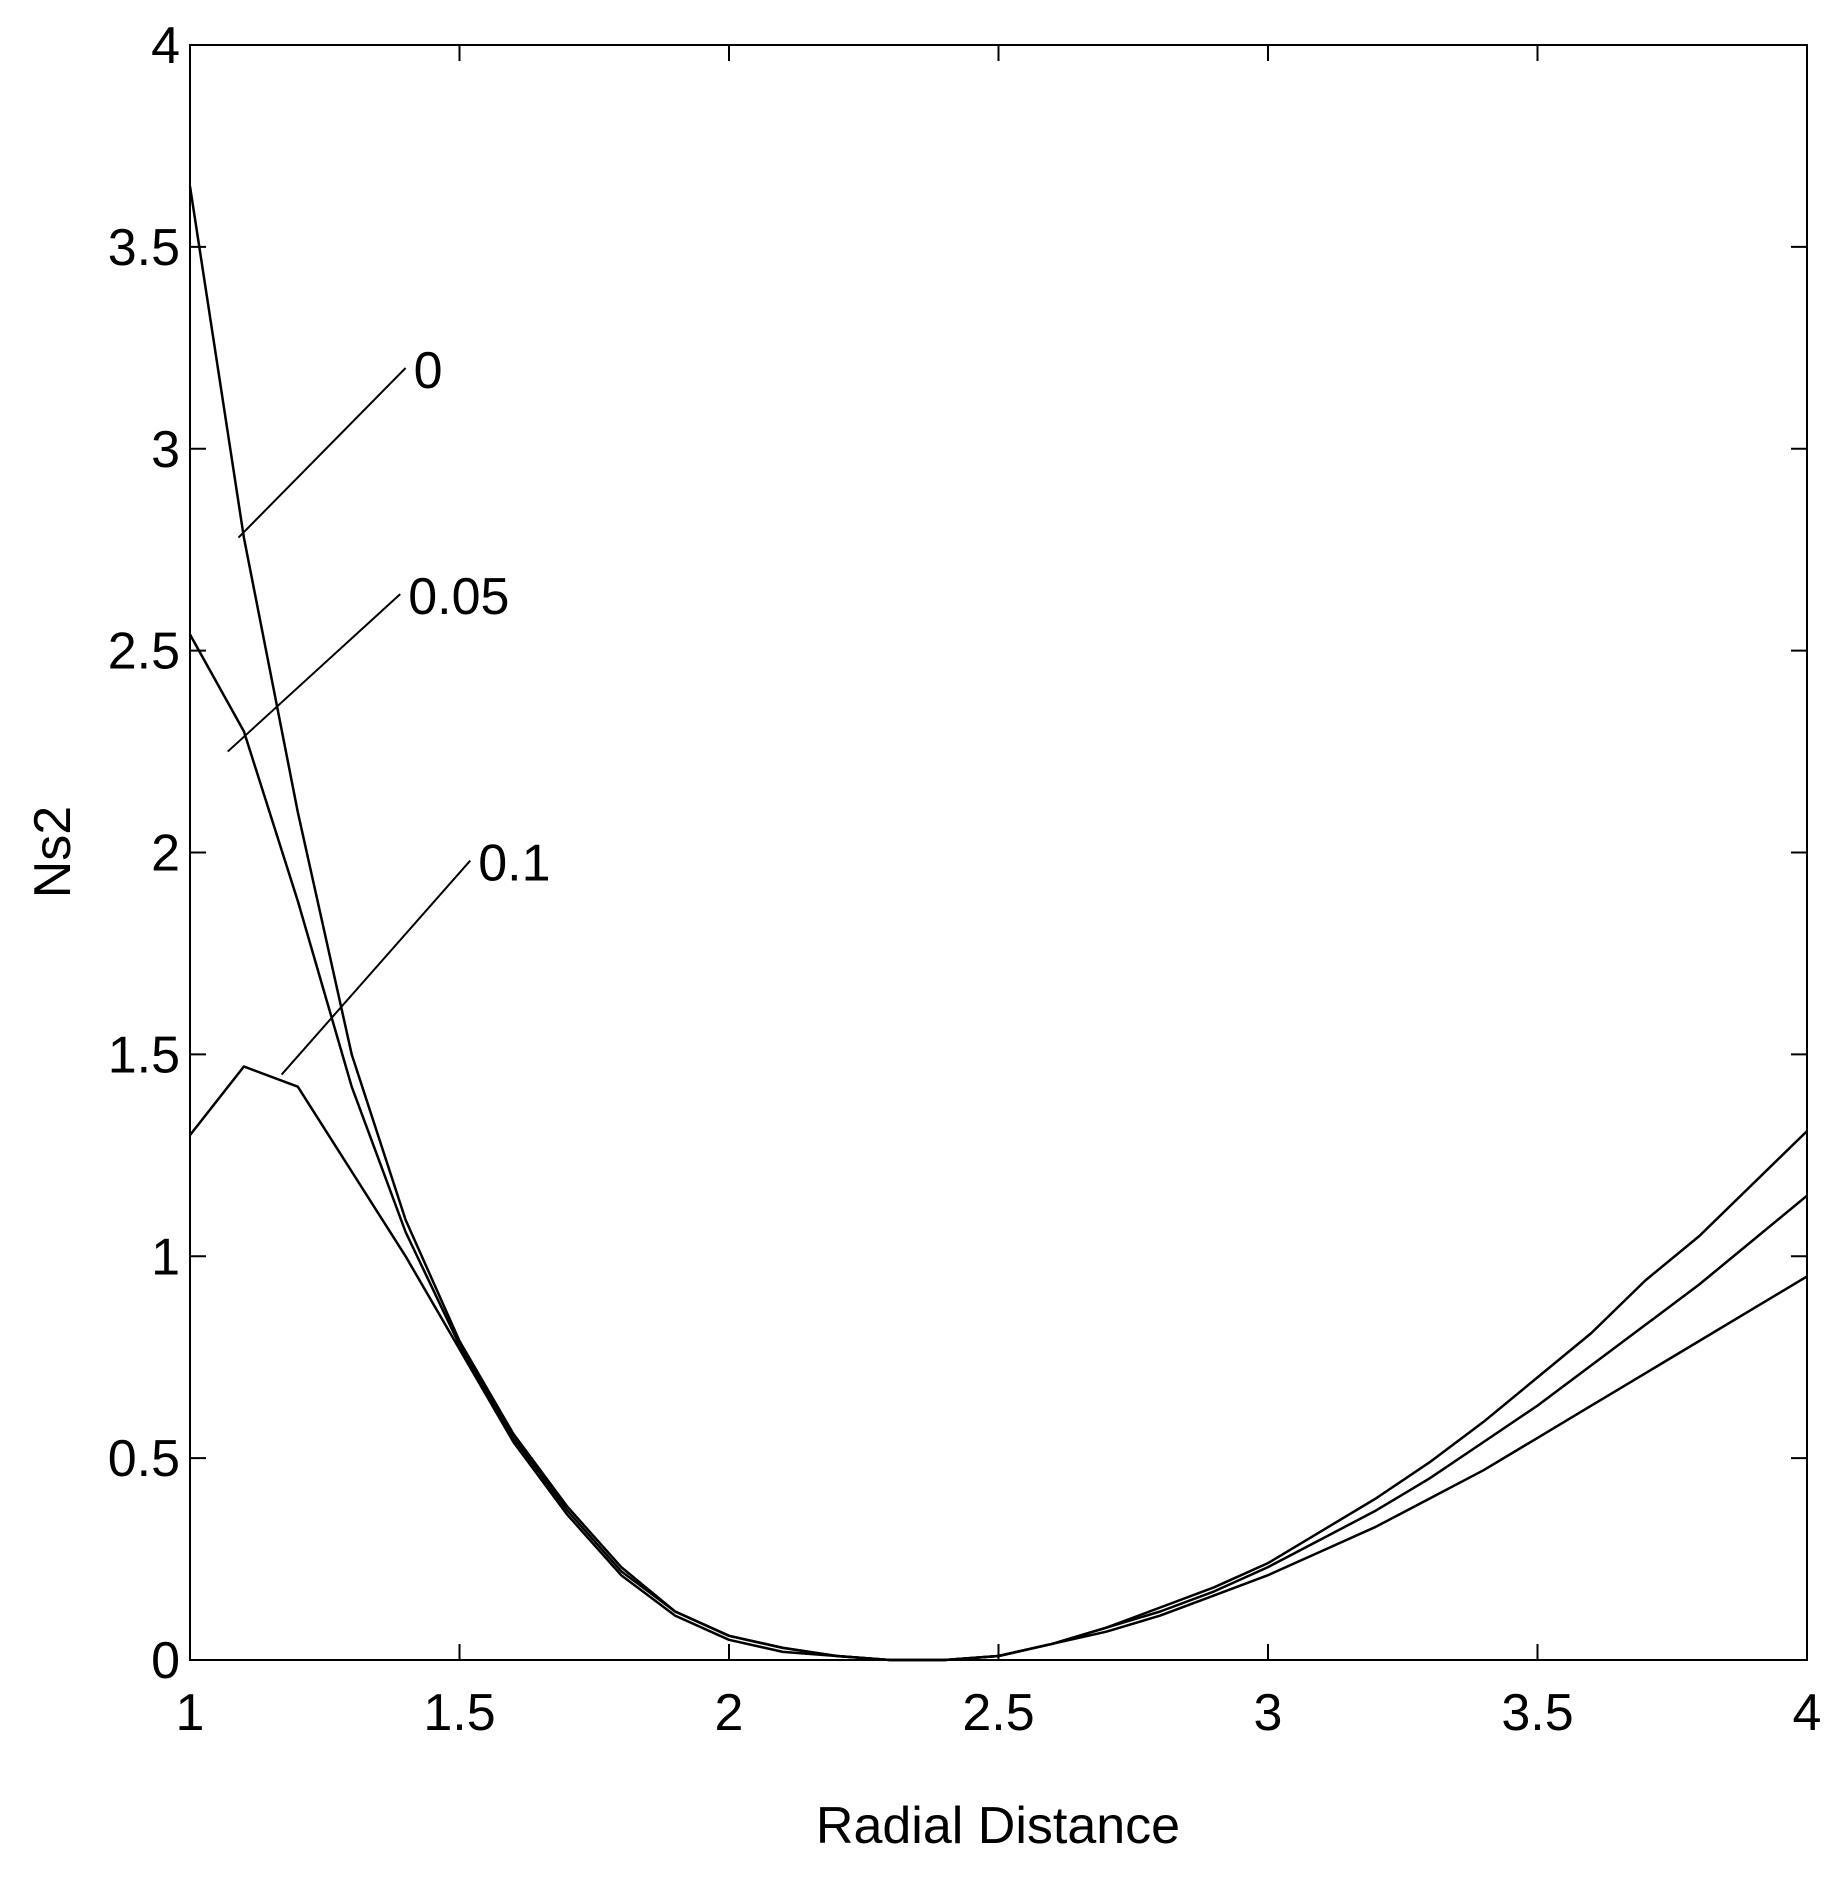 This screenshot has height=1877, width=1844. What do you see at coordinates (53, 852) in the screenshot?
I see `y-axis-label: Ns2` at bounding box center [53, 852].